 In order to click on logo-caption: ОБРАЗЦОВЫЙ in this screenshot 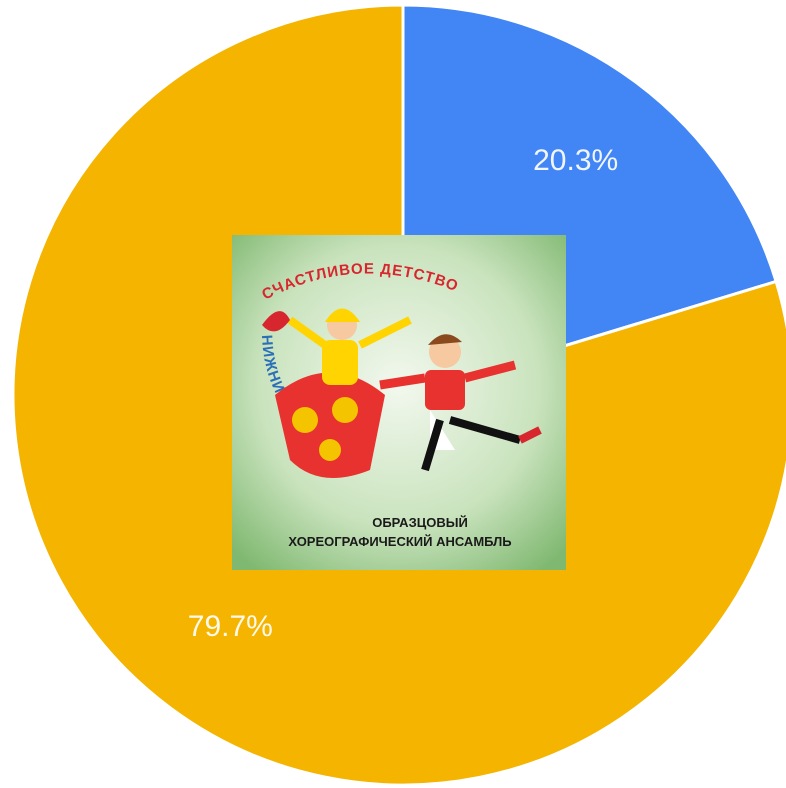, I will do `click(420, 522)`.